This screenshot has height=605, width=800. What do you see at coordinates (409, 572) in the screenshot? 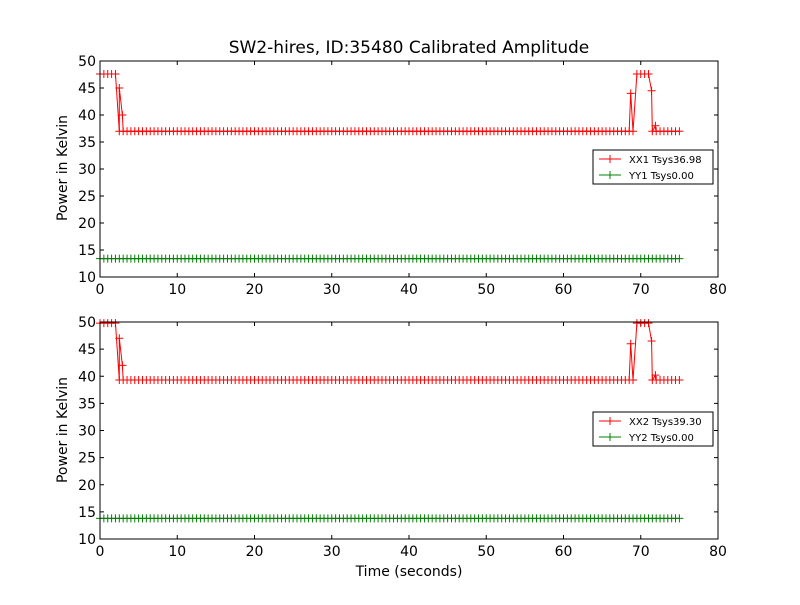
I see `x-axis-label: Time (seconds)` at bounding box center [409, 572].